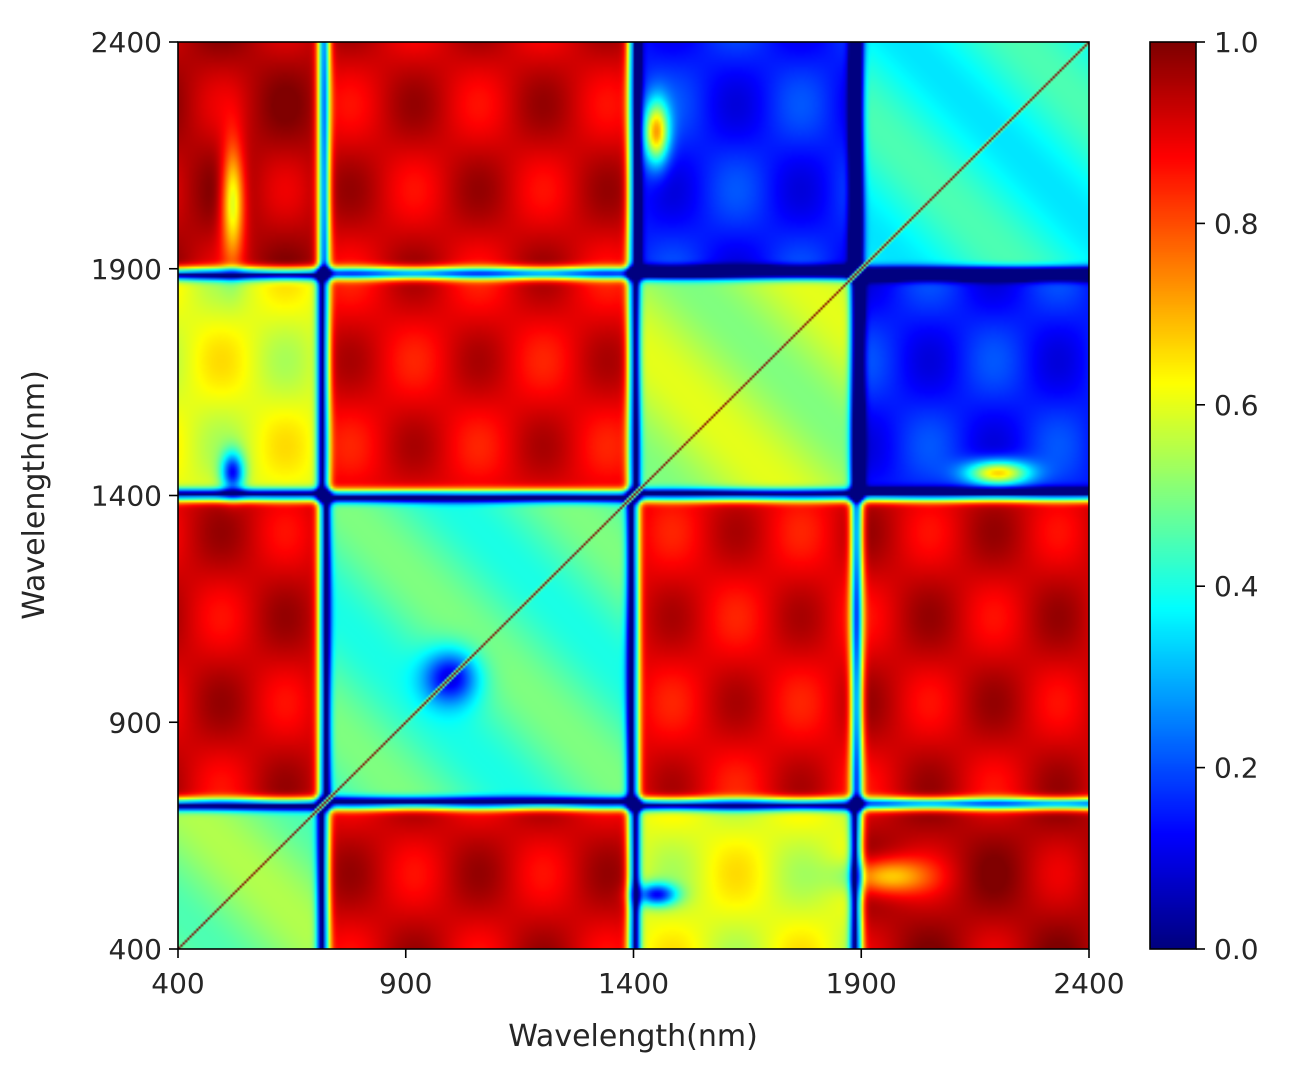 This screenshot has width=1297, height=1065. I want to click on y-tick-label: 900, so click(135, 722).